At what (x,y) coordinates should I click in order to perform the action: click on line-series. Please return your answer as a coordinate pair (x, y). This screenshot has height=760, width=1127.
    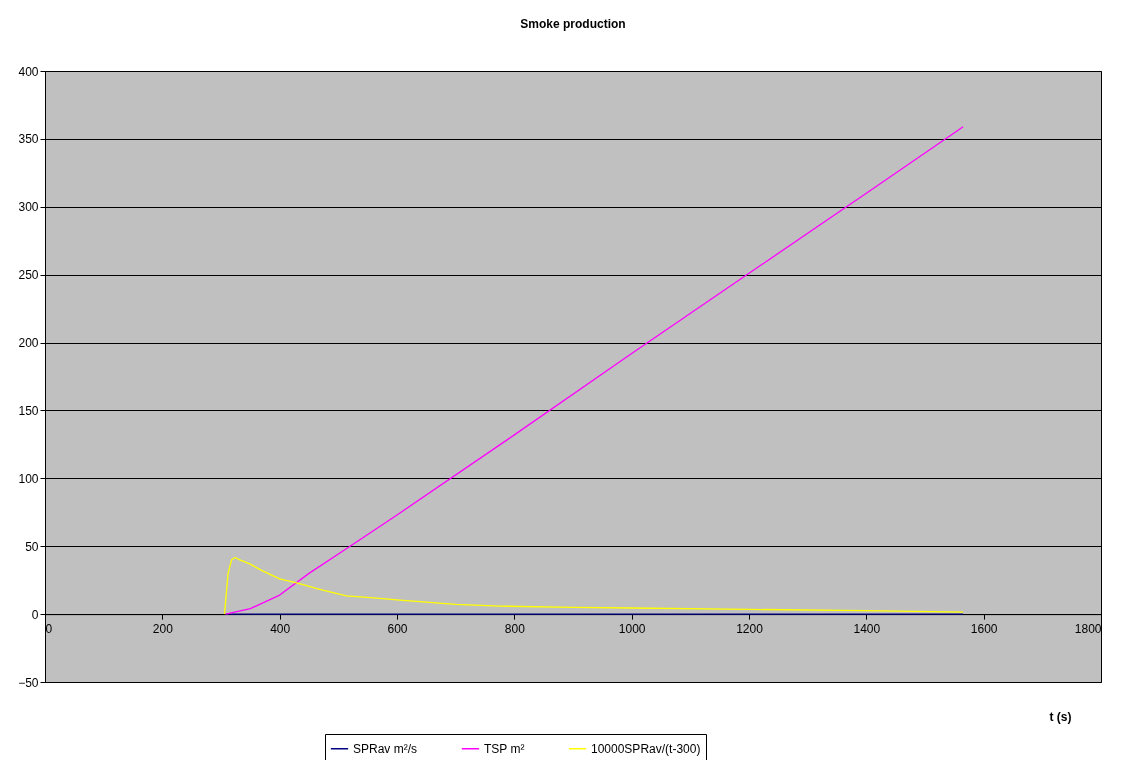
    Looking at the image, I should click on (593, 585).